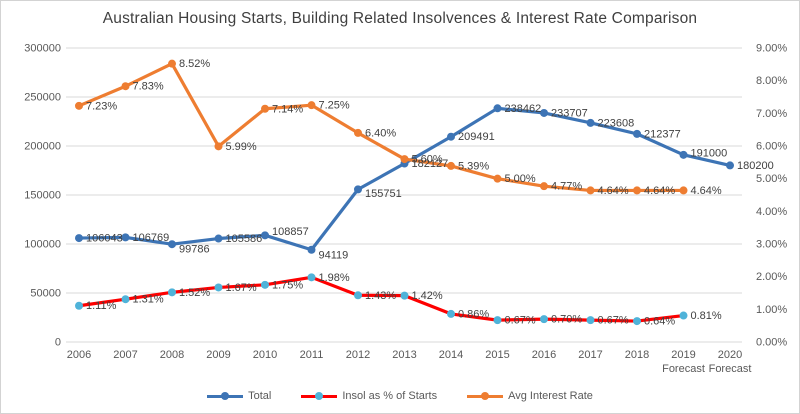  Describe the element at coordinates (194, 293) in the screenshot. I see `data-label: 1.52%` at that location.